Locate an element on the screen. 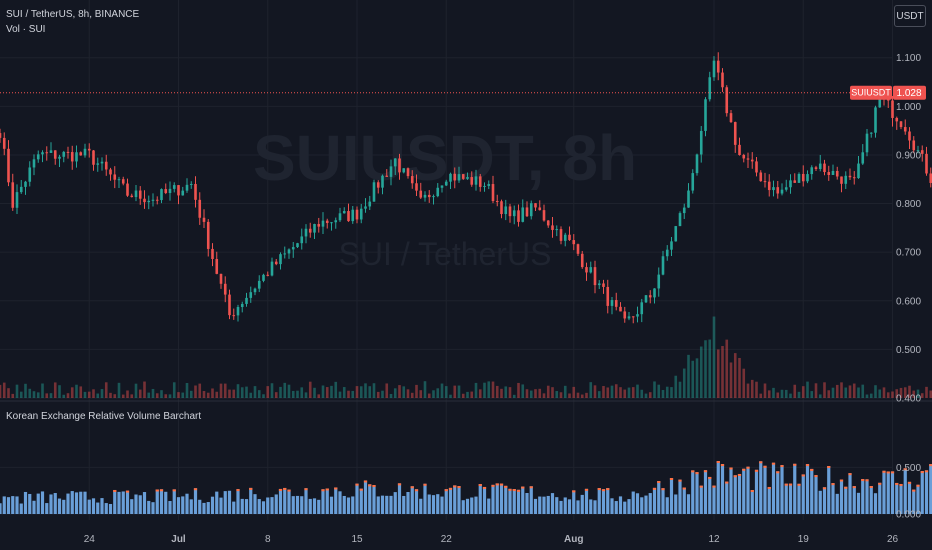 The width and height of the screenshot is (932, 550). volume-legend: Vol · SUI is located at coordinates (26, 29).